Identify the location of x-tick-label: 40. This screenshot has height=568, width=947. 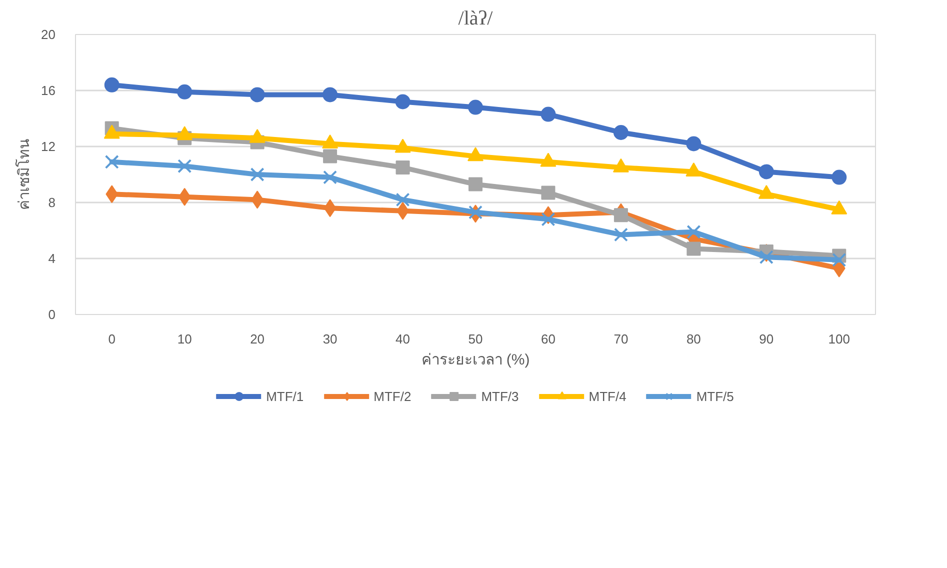
(403, 339).